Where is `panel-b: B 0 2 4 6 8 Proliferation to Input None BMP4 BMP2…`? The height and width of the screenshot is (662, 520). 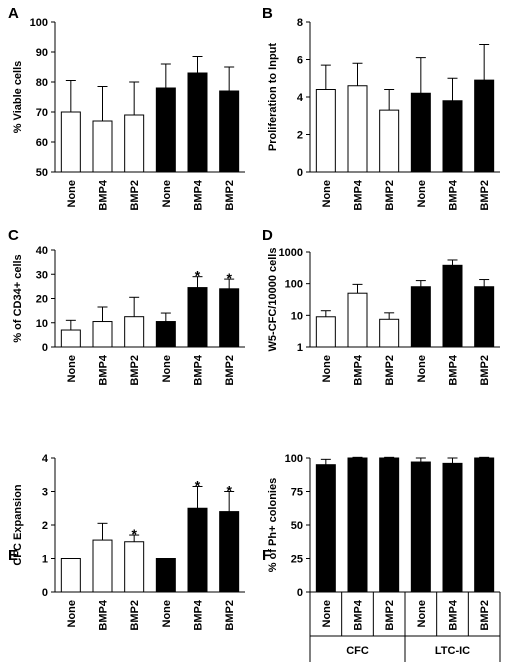
panel-b: B 0 2 4 6 8 Proliferation to Input None BMP4 BMP2… is located at coordinates (381, 108).